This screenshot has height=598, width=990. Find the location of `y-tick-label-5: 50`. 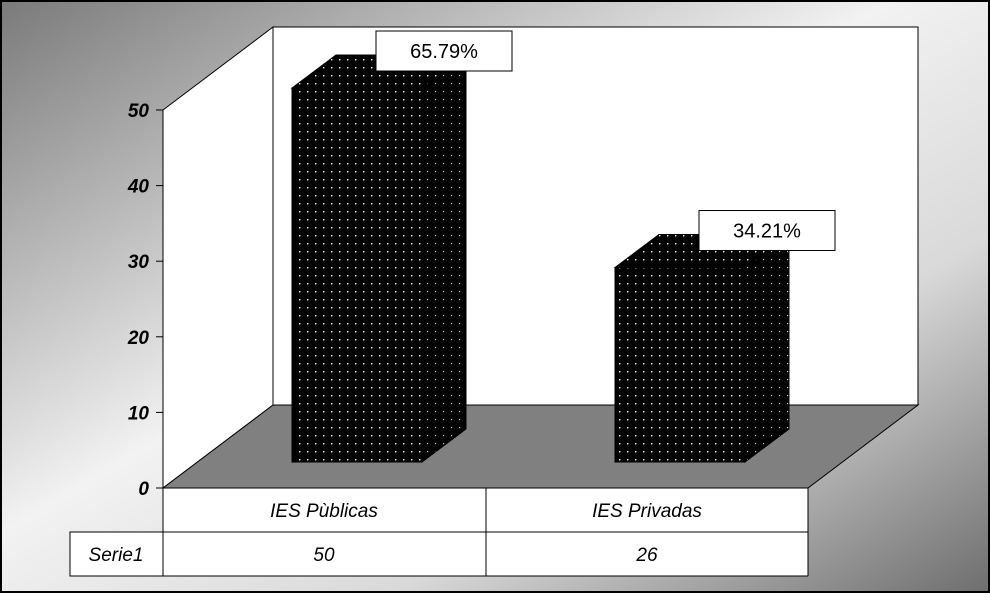

y-tick-label-5: 50 is located at coordinates (139, 111).